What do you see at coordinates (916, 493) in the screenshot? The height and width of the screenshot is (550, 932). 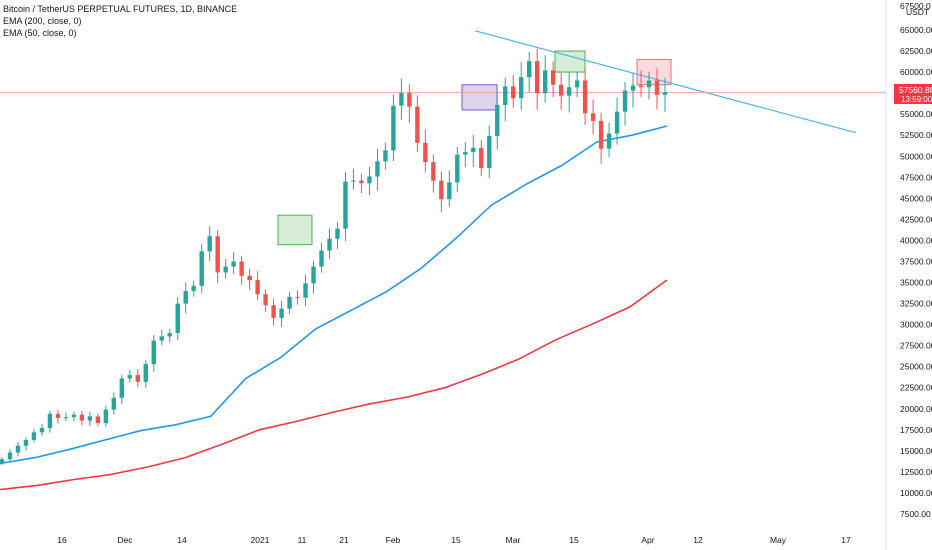 I see `y-tick-label: 10000.00` at bounding box center [916, 493].